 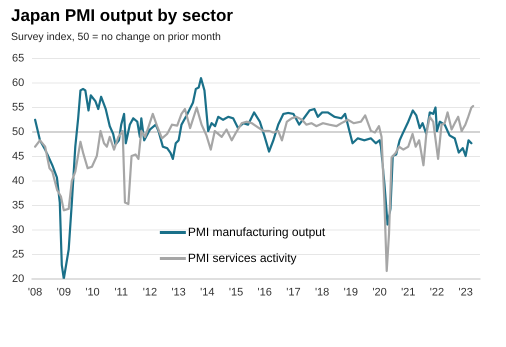 I want to click on chart-subtitle: Survey index, 50 = no change on prior month, so click(x=116, y=37).